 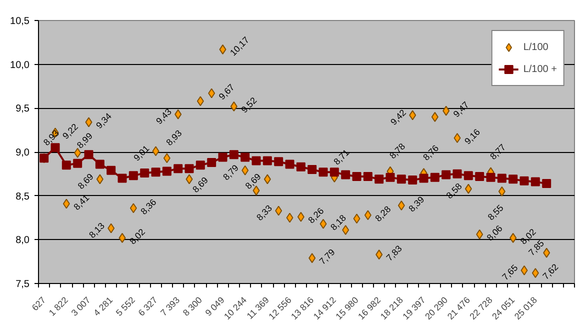 I want to click on y-tick-label: 10,5, so click(x=20, y=21).